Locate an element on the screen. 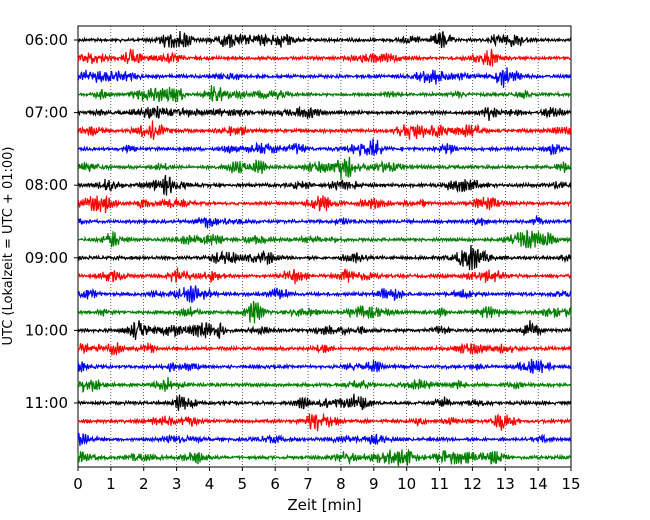  x-tick-label: 13 is located at coordinates (505, 484).